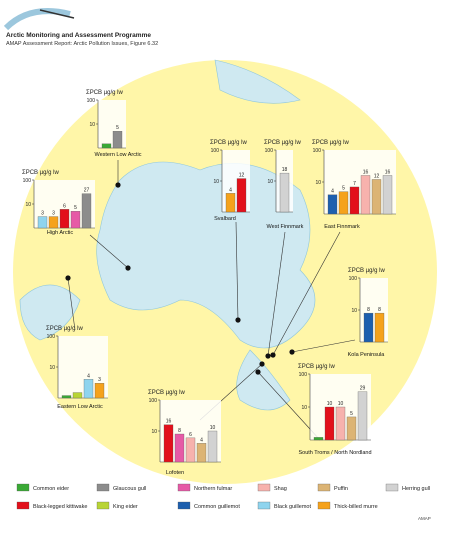 This screenshot has height=539, width=450. I want to click on legend-label: Common guillemot, so click(217, 507).